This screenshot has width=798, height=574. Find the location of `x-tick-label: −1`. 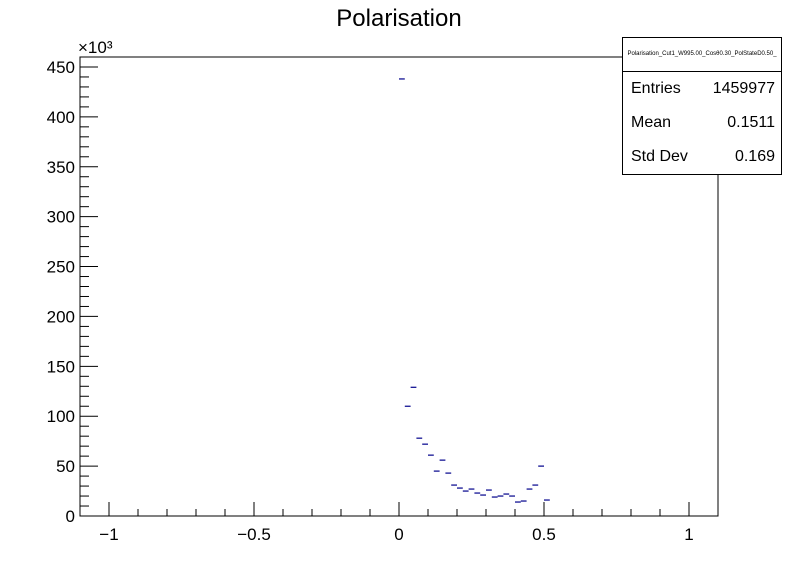

x-tick-label: −1 is located at coordinates (108, 534).